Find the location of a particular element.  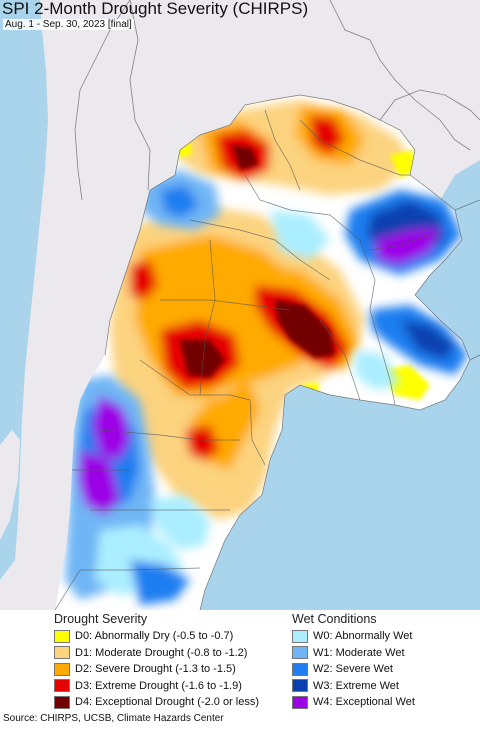

legend-item: W3: Extreme Wet is located at coordinates (353, 686).